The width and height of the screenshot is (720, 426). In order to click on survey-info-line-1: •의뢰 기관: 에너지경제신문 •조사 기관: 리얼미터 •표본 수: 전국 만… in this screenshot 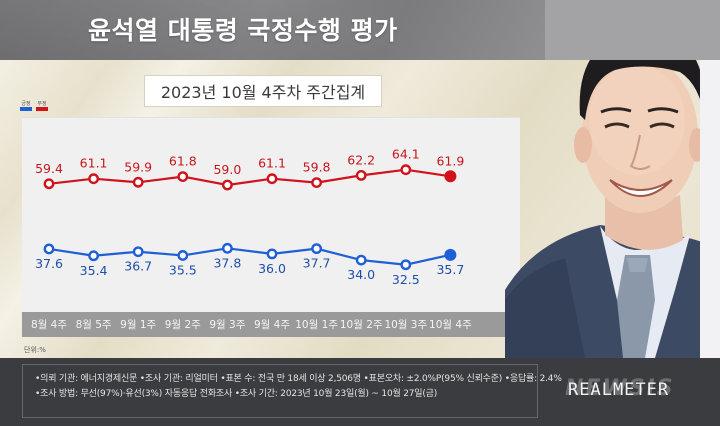, I will do `click(298, 379)`.